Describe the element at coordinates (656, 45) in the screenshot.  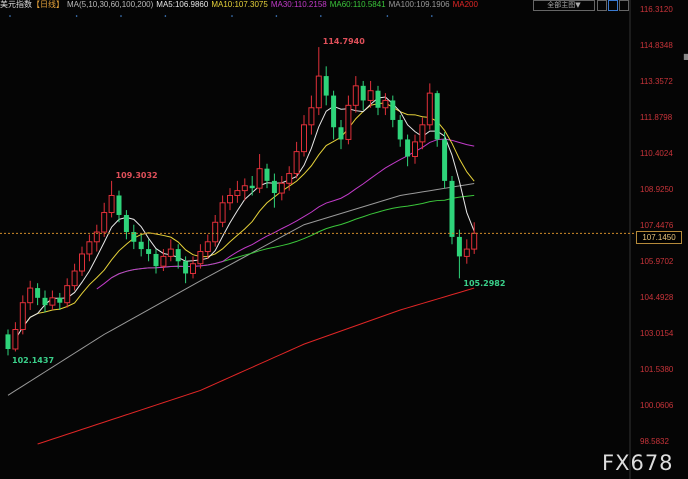
I see `y-tick-label: 114.8348` at that location.